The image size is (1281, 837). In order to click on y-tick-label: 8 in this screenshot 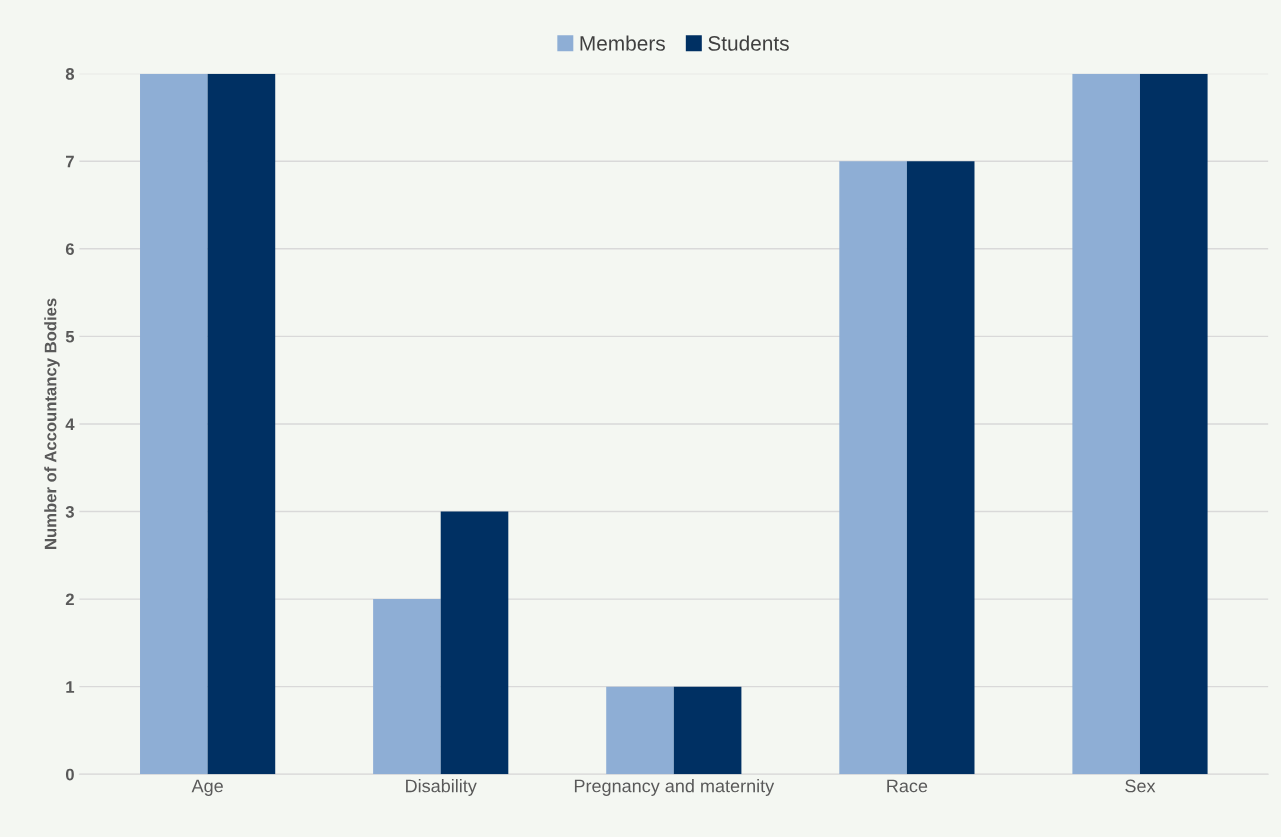, I will do `click(70, 74)`.